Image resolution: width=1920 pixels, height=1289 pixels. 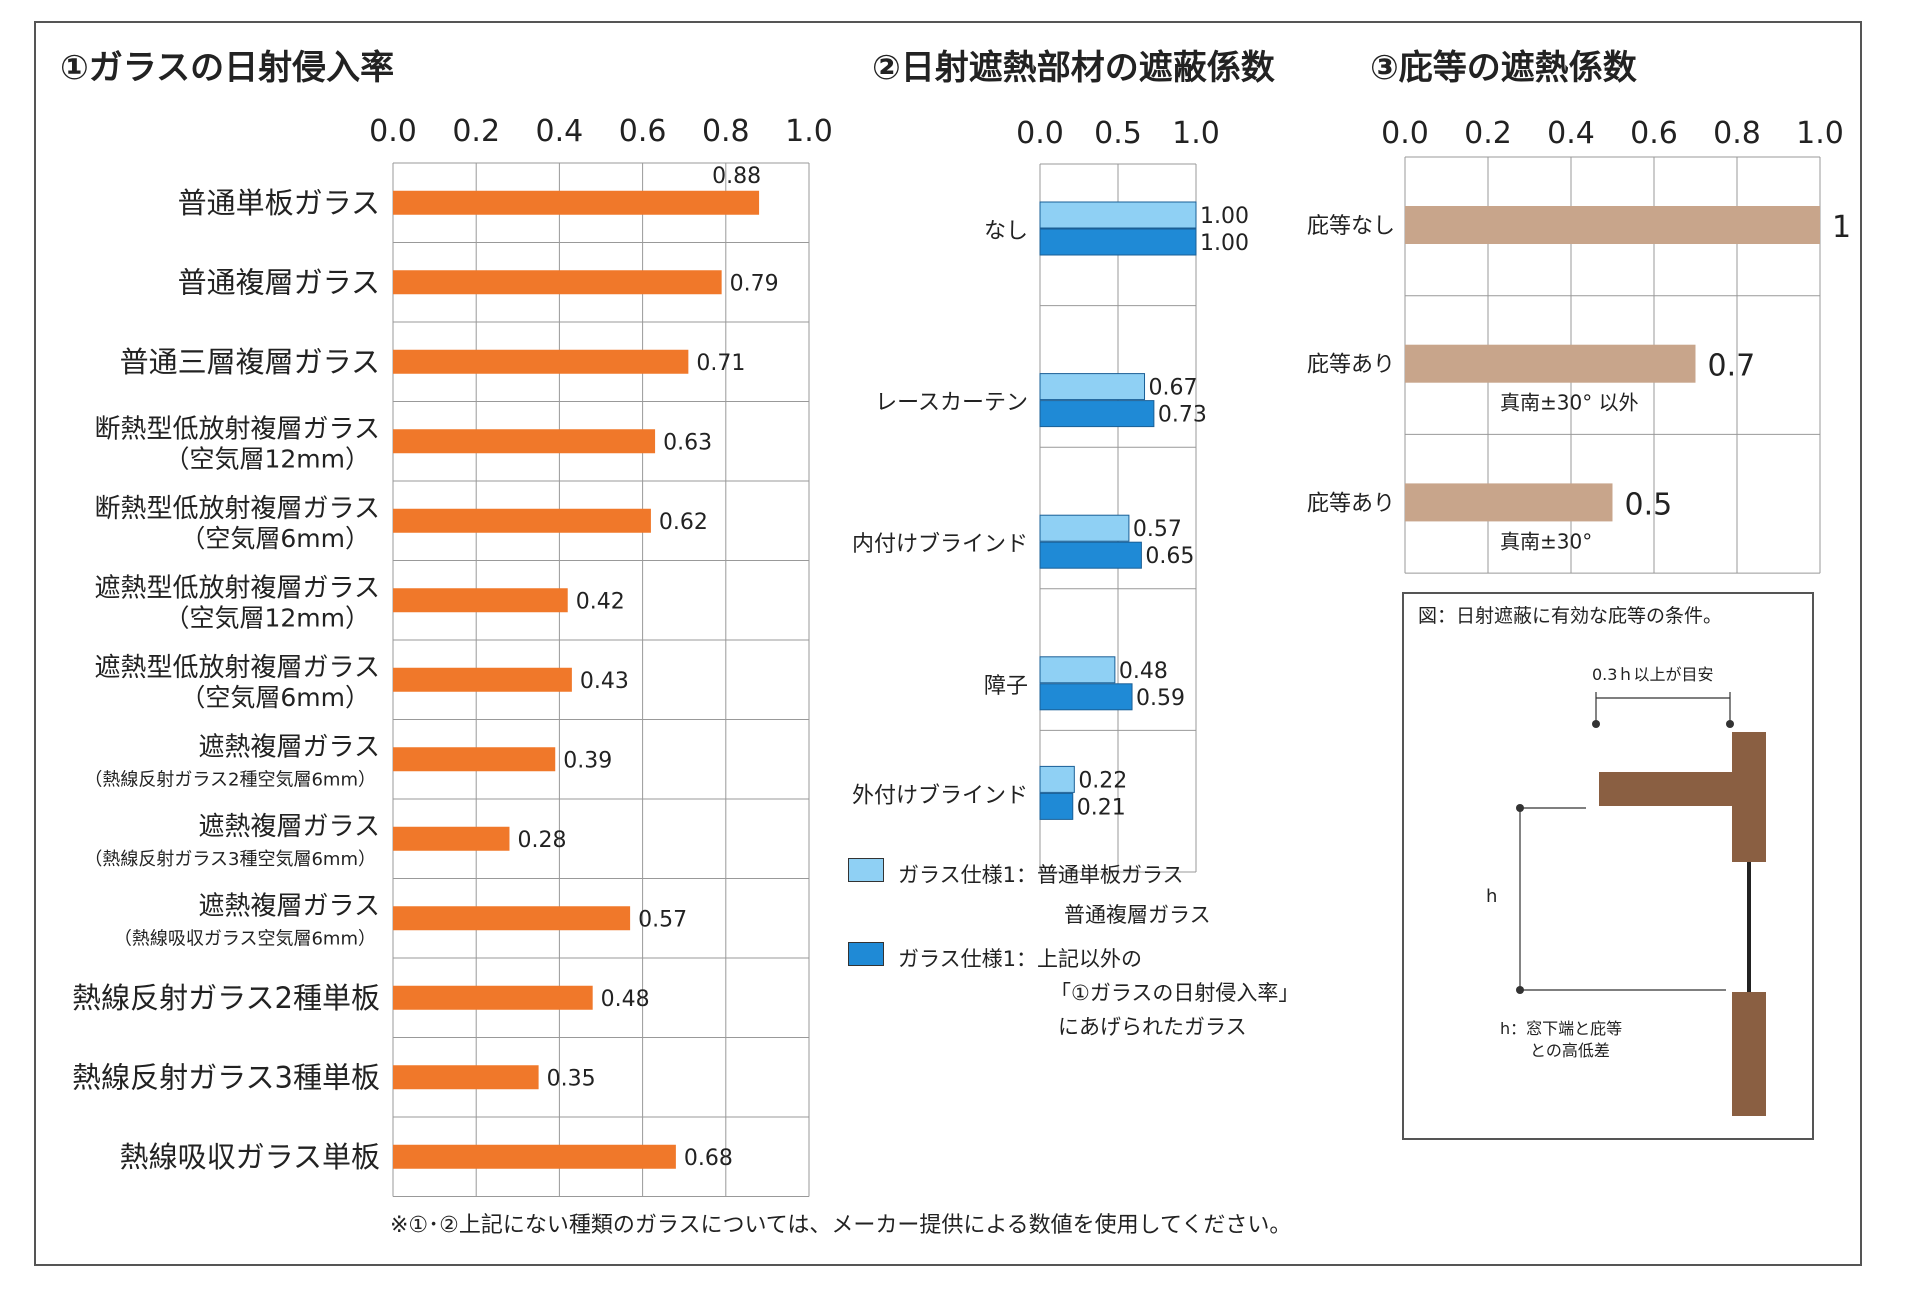 I want to click on bar-value-label: 0.79, so click(x=754, y=283).